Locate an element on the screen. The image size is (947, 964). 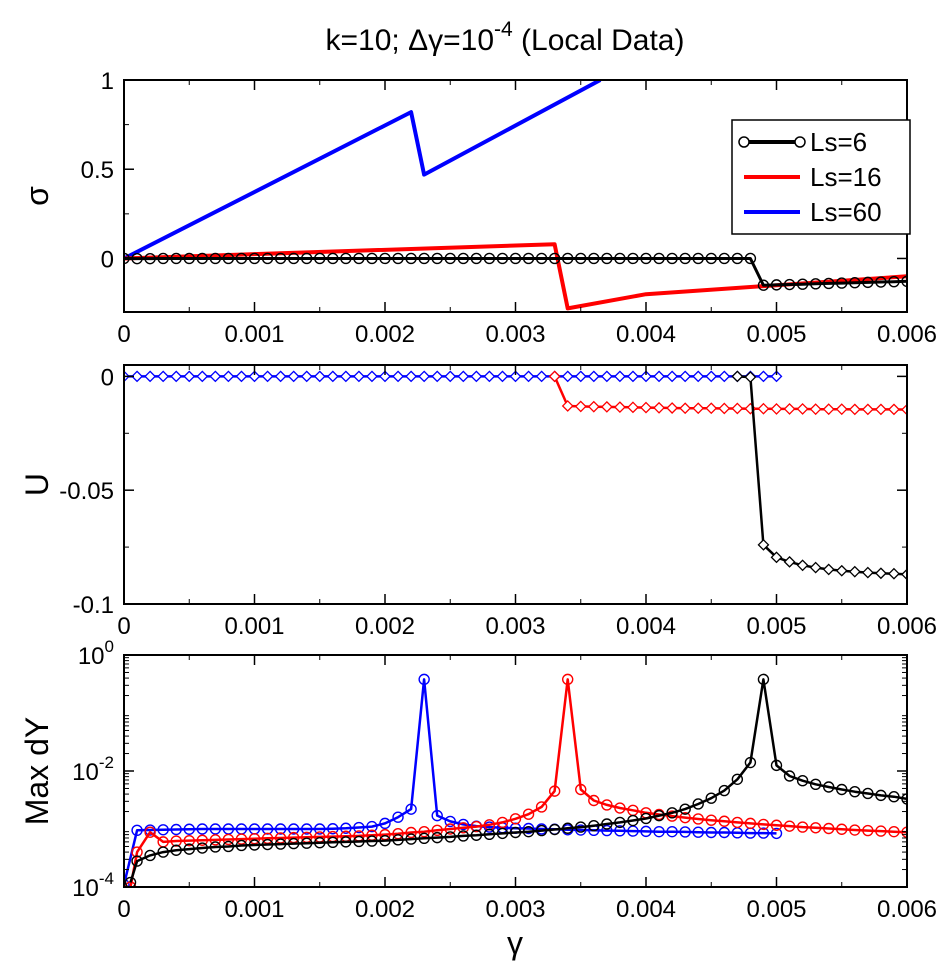
maxdy-x-tick-label-3: 0.003 is located at coordinates (515, 909).